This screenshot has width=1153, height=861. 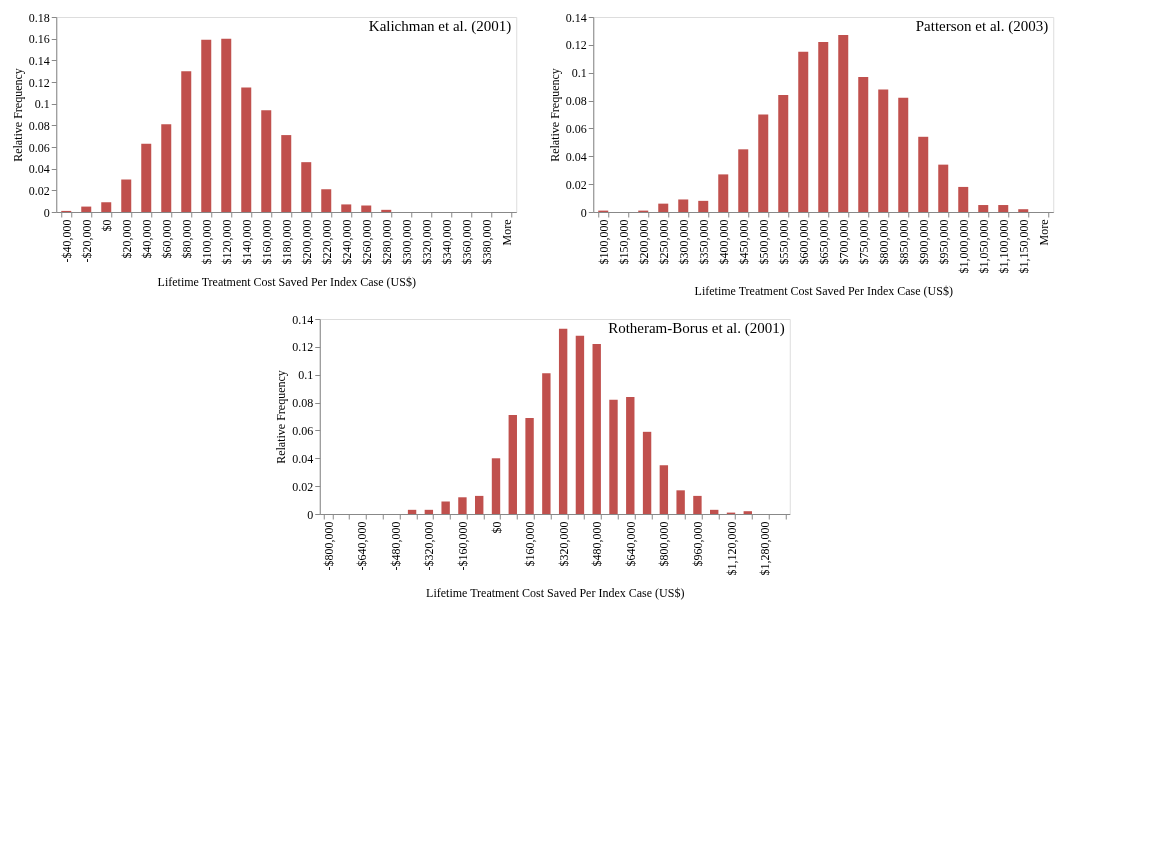 What do you see at coordinates (765, 548) in the screenshot?
I see `x-tick-label: $1,280,000` at bounding box center [765, 548].